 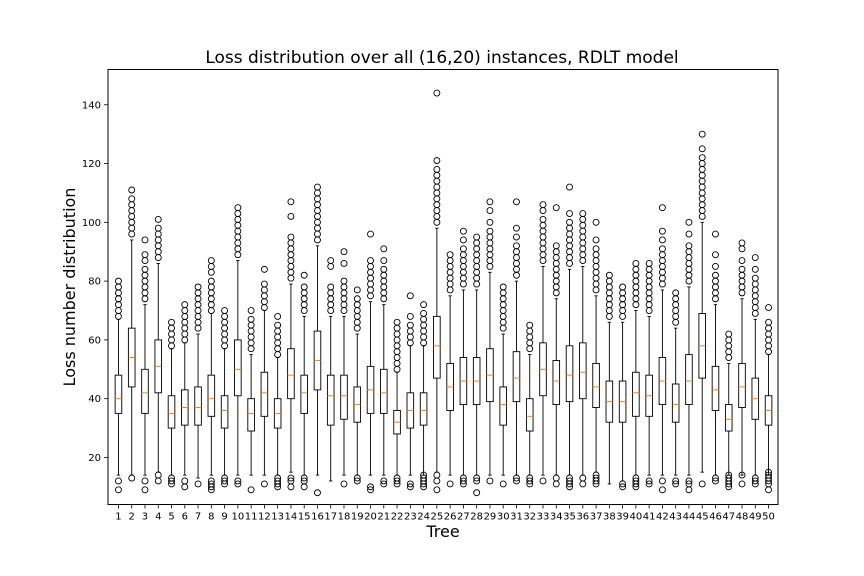 I want to click on x-tick-label: 8, so click(x=211, y=517).